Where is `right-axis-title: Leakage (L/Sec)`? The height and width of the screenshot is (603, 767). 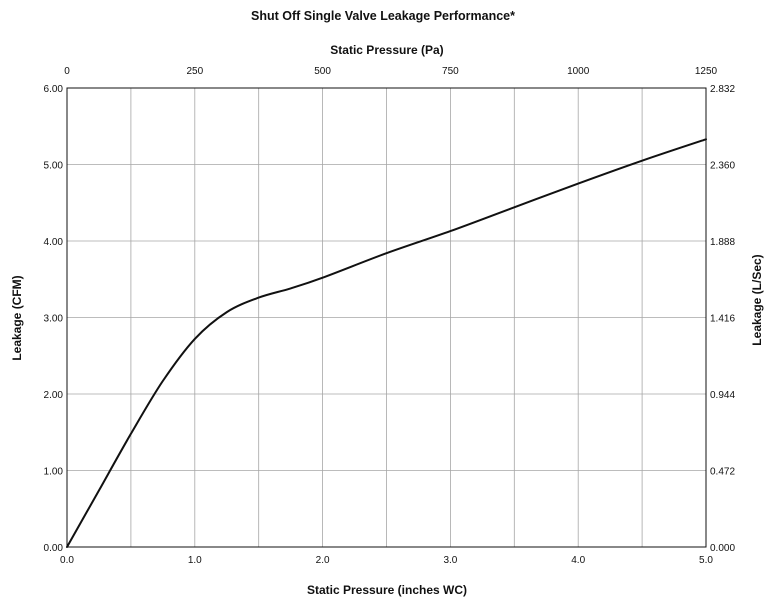 right-axis-title: Leakage (L/Sec) is located at coordinates (757, 299).